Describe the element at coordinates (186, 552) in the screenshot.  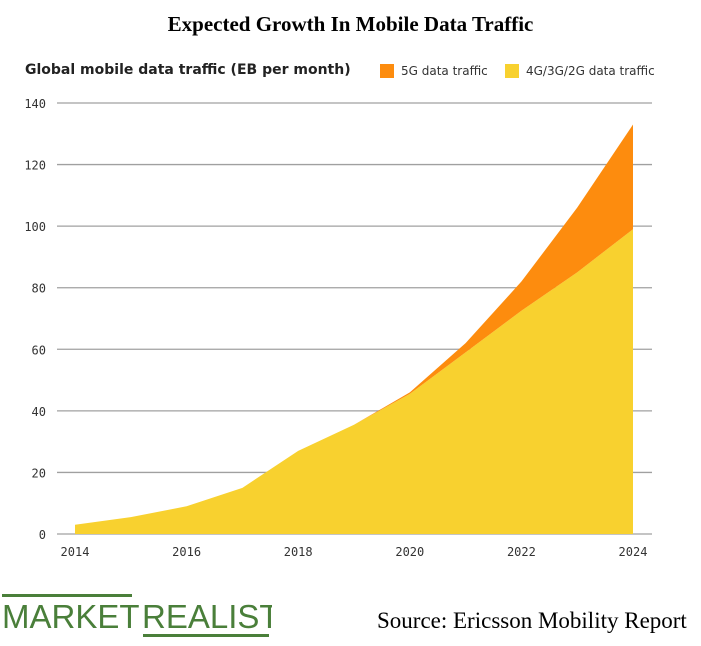
I see `x-tick-label: 2016` at that location.